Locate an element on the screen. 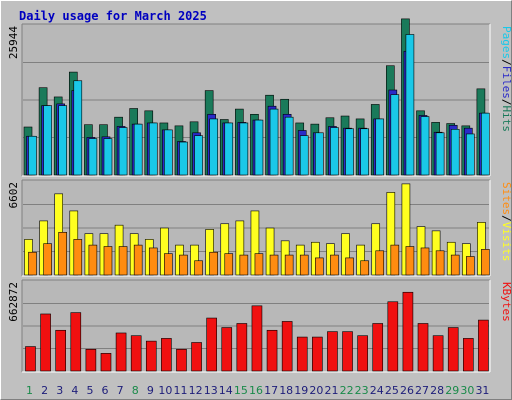 The image size is (512, 400). day-label: 3 is located at coordinates (59, 390).